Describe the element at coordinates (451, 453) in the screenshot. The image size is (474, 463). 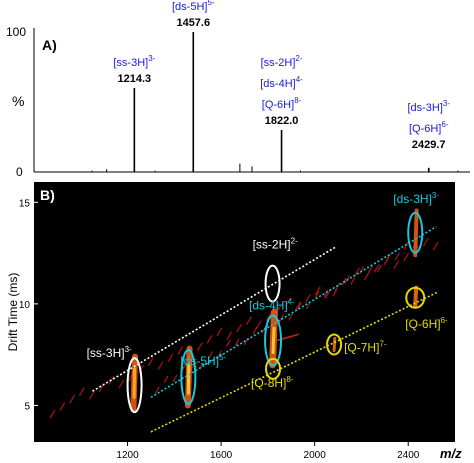
I see `panel-b-x-axis-title: m/z` at that location.